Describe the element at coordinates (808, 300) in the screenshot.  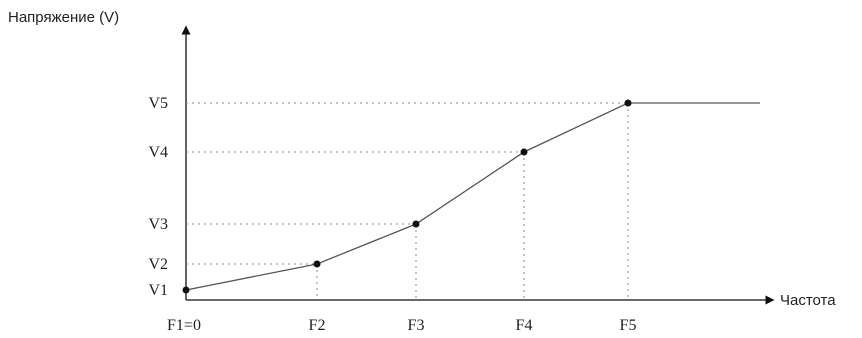
I see `x-axis-label: Частота` at that location.